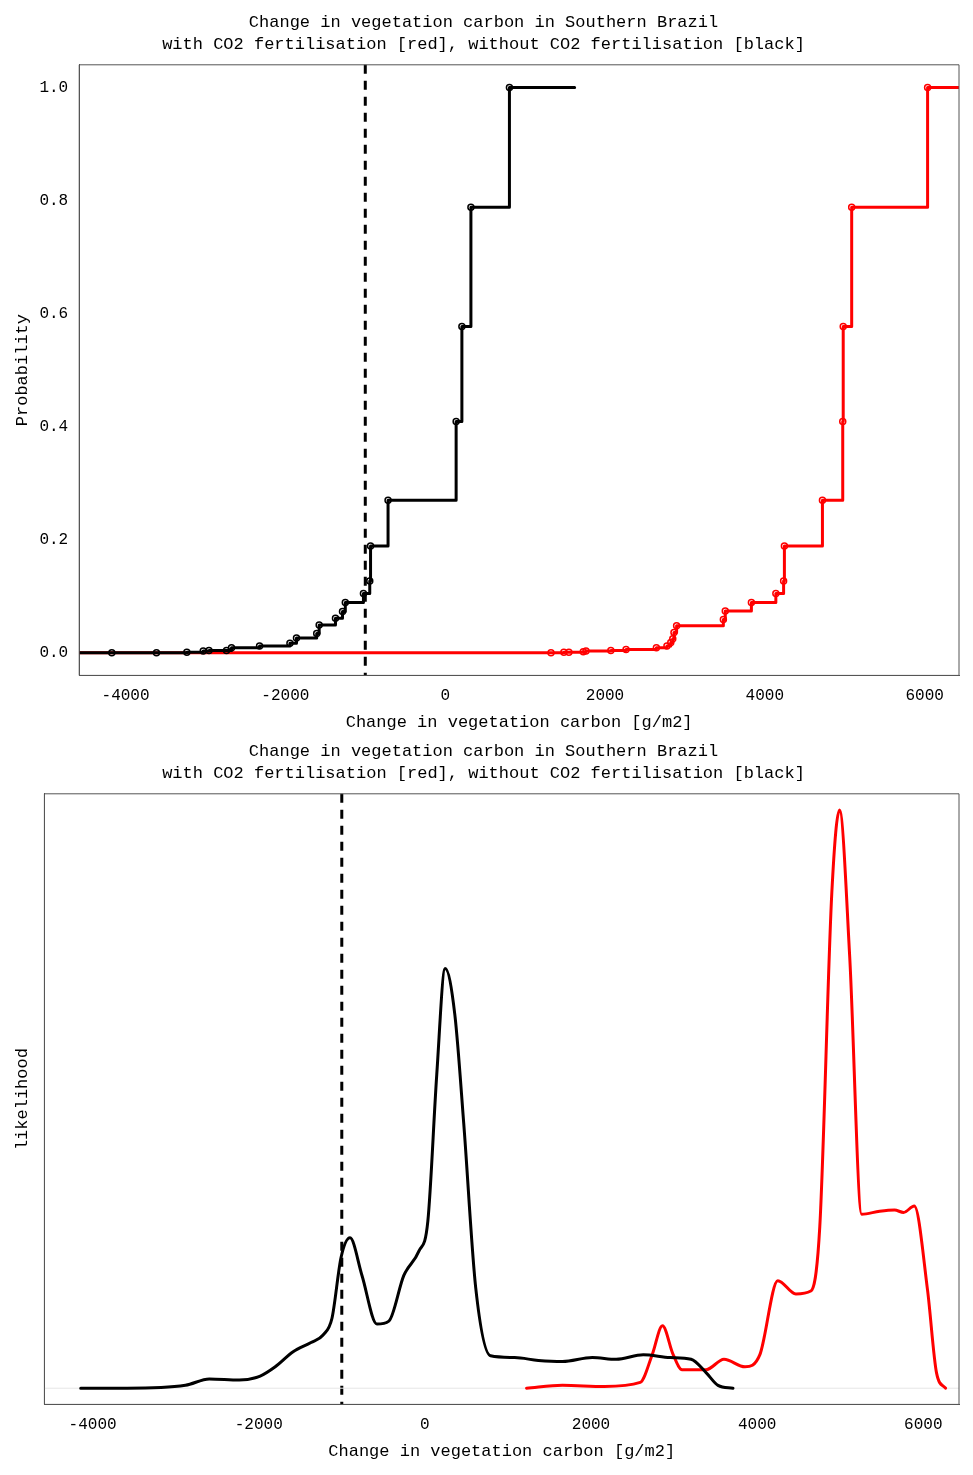  I want to click on y-tick-label: 0.4, so click(54, 426).